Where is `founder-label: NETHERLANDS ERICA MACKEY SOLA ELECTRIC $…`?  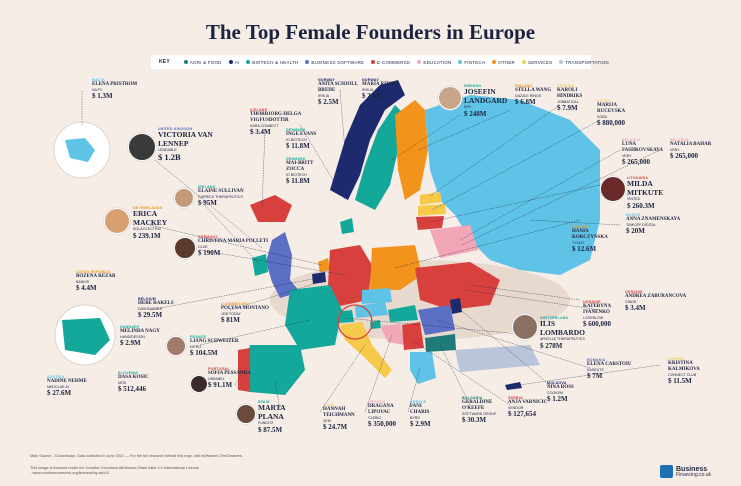
founder-label: NETHERLANDS ERICA MACKEY SOLA ELECTRIC $… is located at coordinates (150, 223).